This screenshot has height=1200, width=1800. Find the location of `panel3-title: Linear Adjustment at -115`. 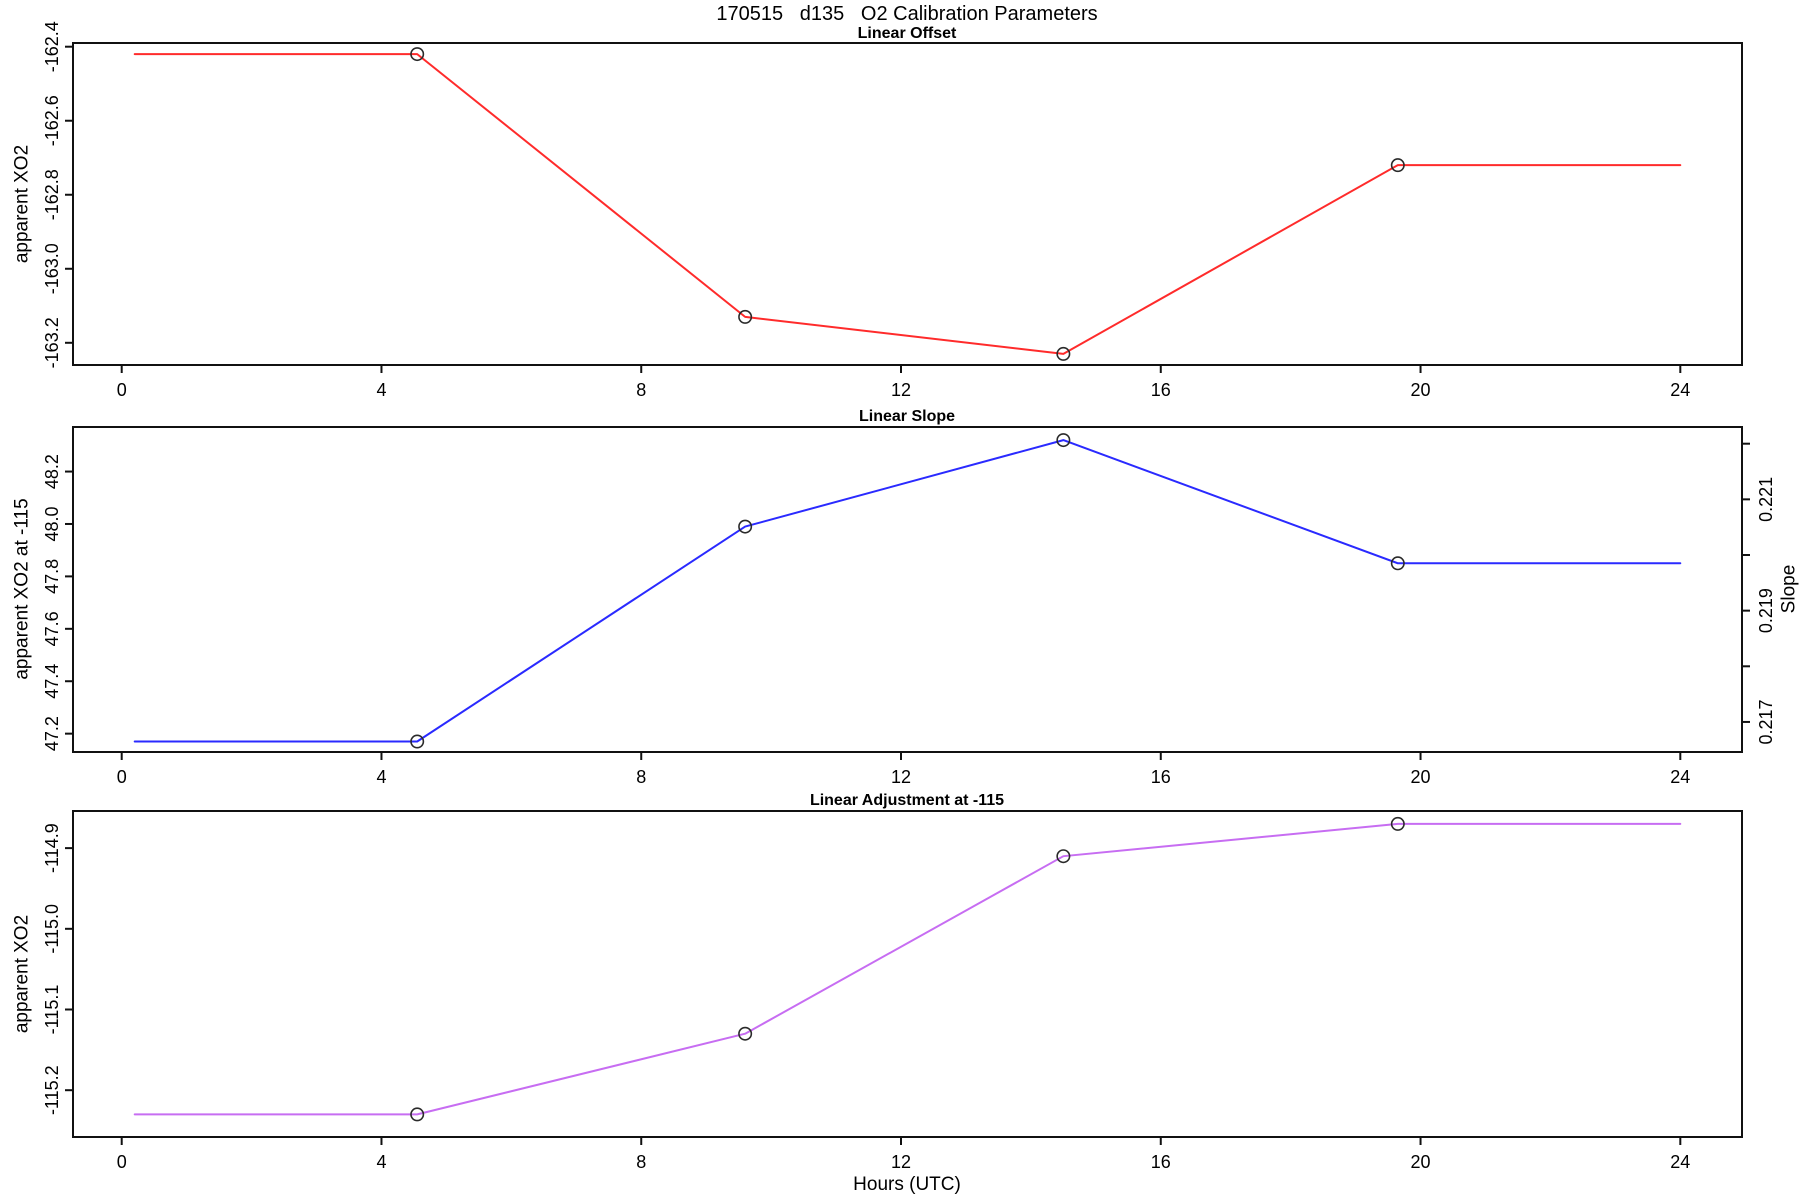

panel3-title: Linear Adjustment at -115 is located at coordinates (907, 800).